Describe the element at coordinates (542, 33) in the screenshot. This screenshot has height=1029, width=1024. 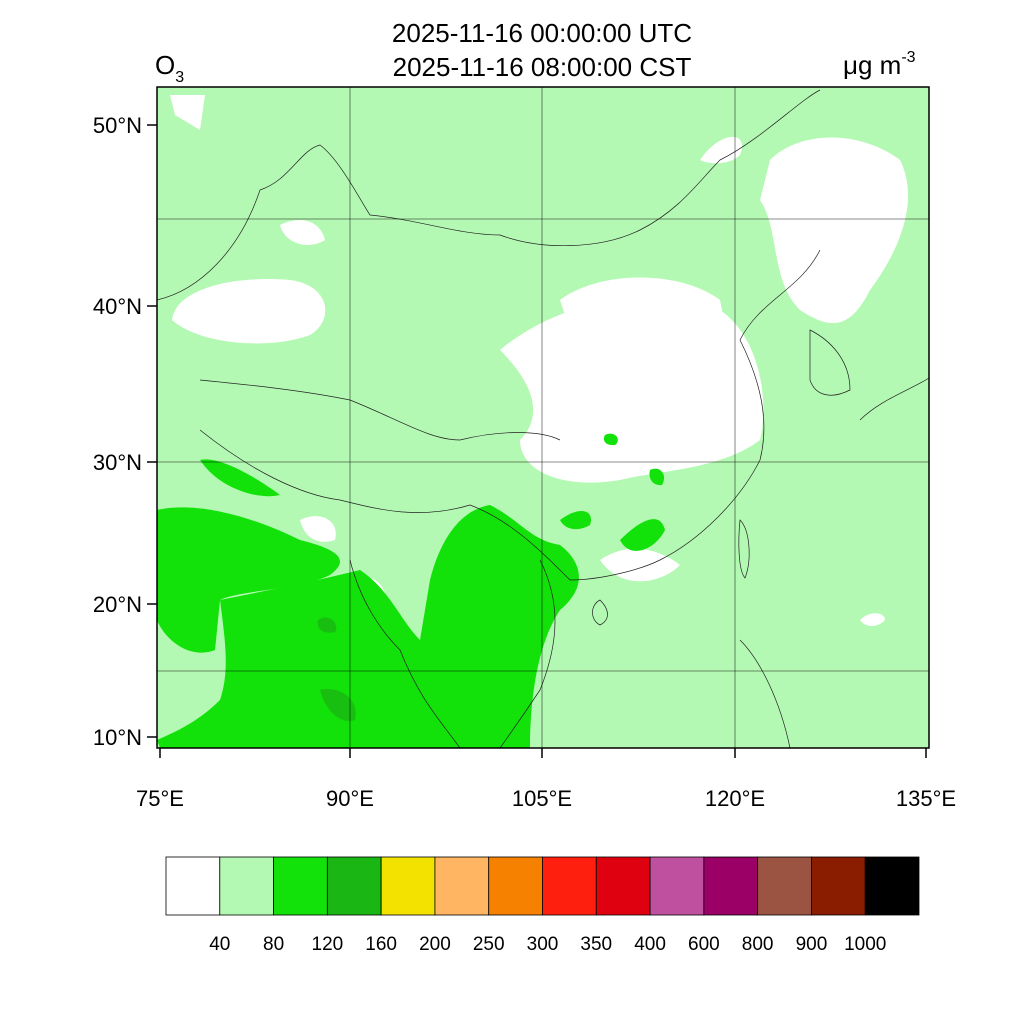
I see `title-utc: 2025-11-16 00:00:00 UTC` at that location.